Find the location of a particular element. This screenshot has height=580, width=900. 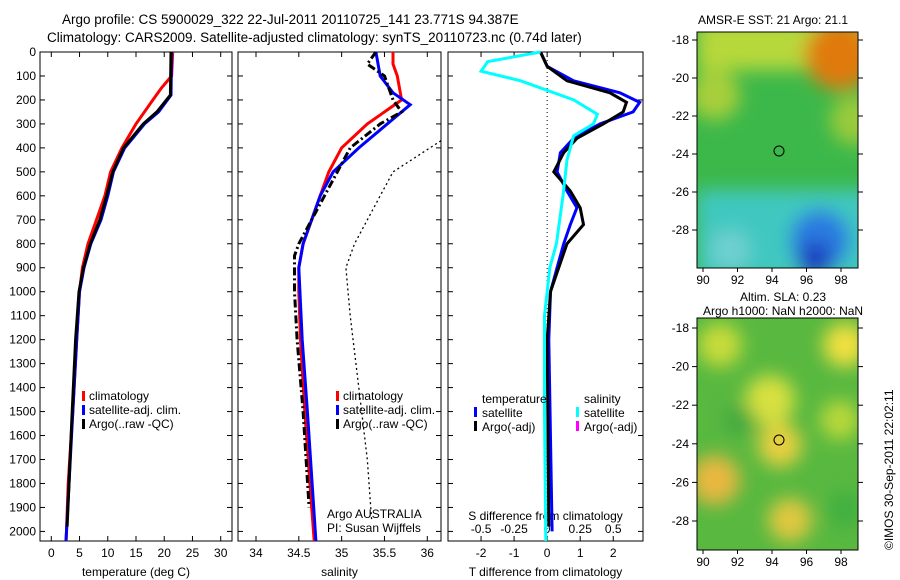

y-tick-label: 900 is located at coordinates (26, 268).